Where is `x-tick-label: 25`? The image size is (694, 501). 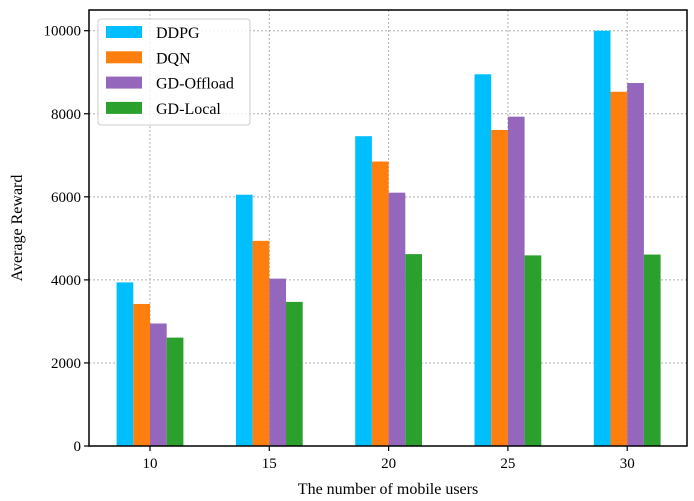 x-tick-label: 25 is located at coordinates (507, 464).